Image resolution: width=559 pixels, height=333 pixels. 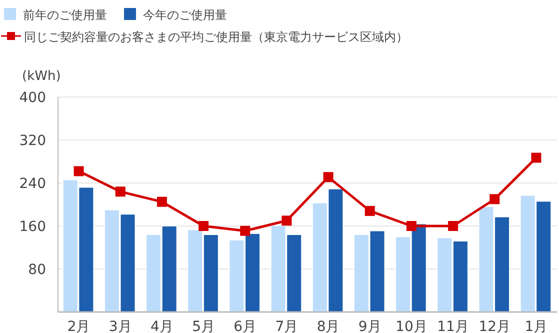 What do you see at coordinates (216, 37) in the screenshot?
I see `legend-label: 同じご契約容量のお客さまの平均ご使用量（東京電力サービス区域内）` at bounding box center [216, 37].